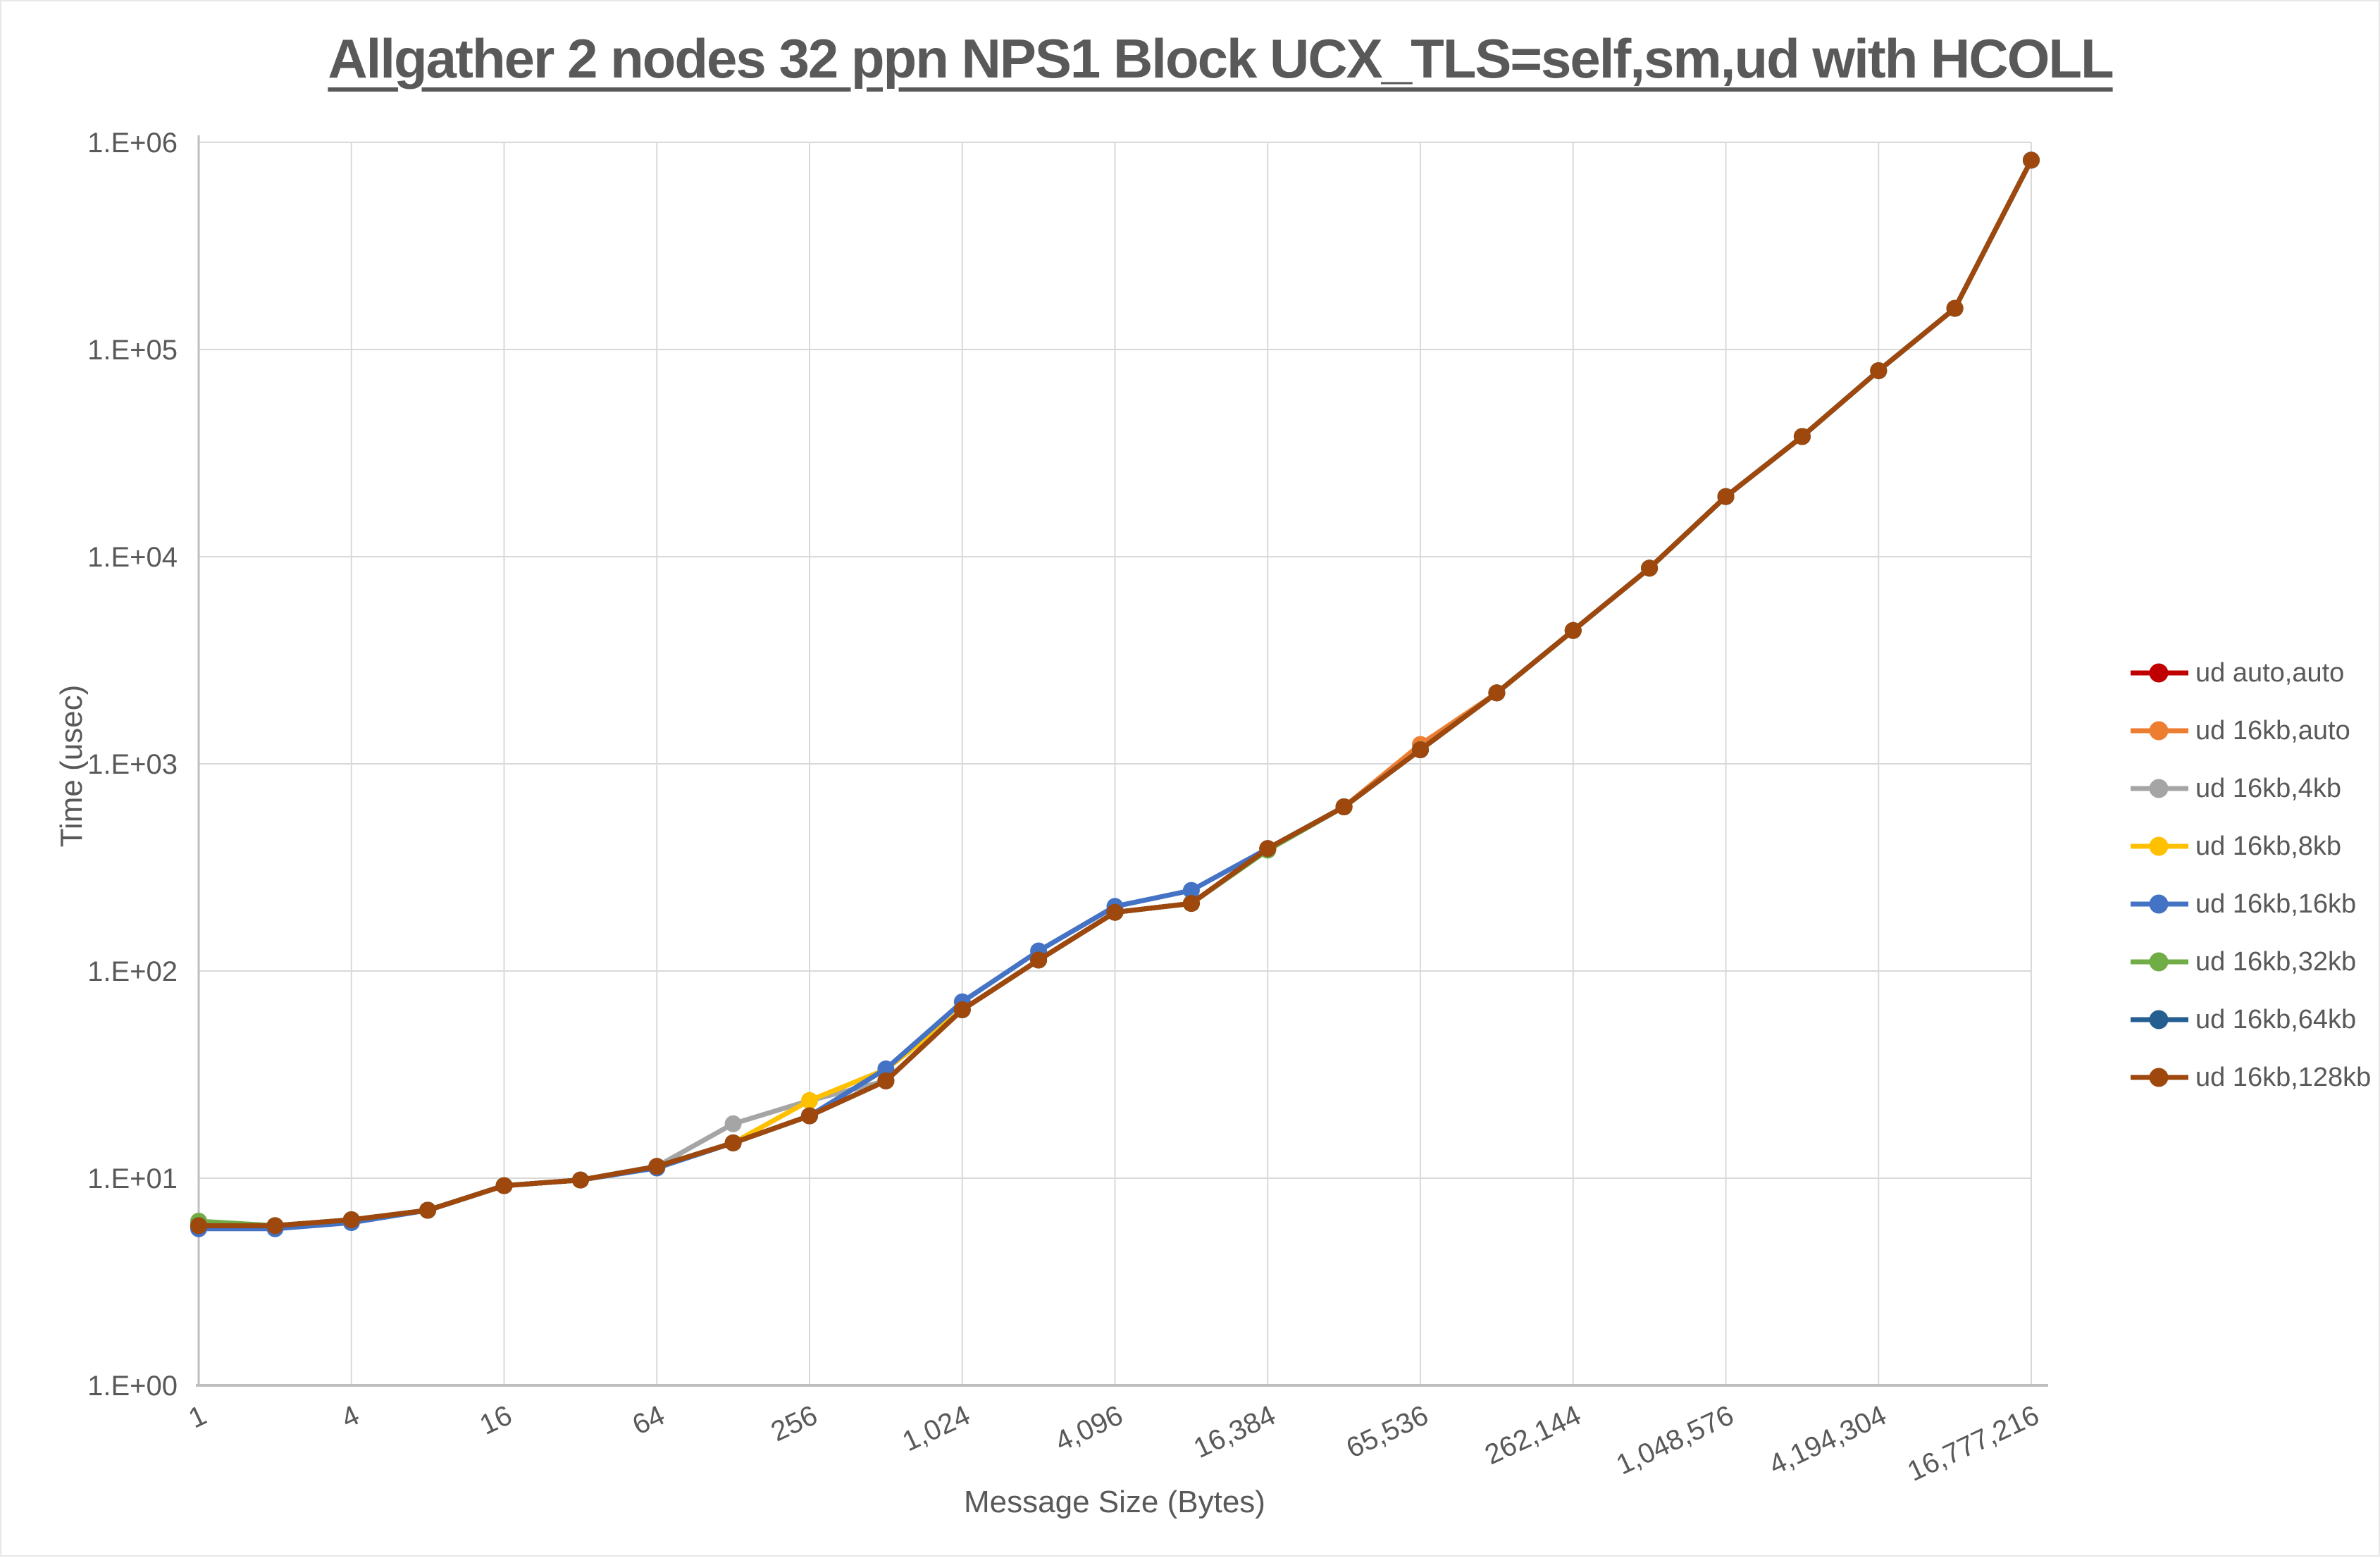 Image resolution: width=2380 pixels, height=1558 pixels. Describe the element at coordinates (132, 350) in the screenshot. I see `y-tick-label: 1.E+05` at that location.